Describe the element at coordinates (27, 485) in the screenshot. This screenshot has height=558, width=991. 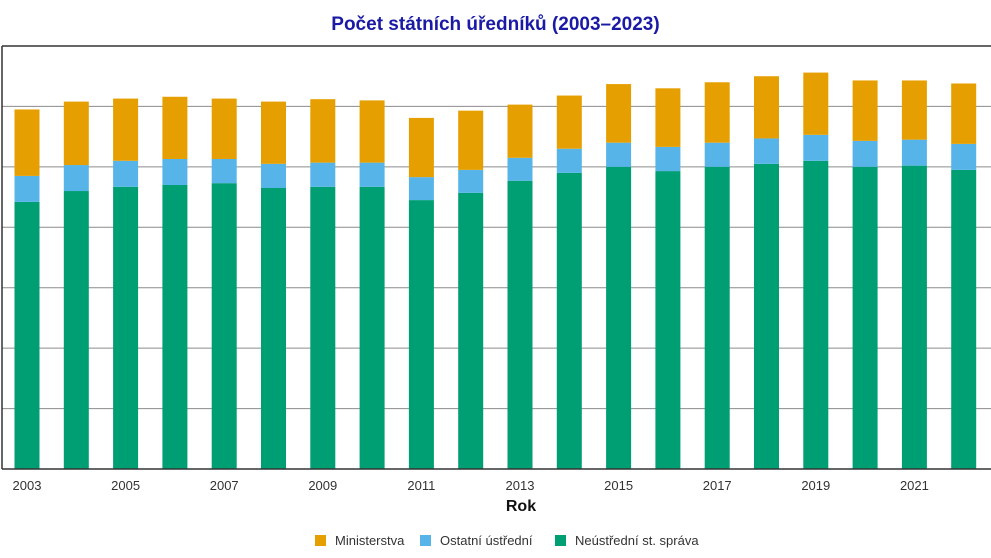
I see `x-tick-label: 2003` at that location.